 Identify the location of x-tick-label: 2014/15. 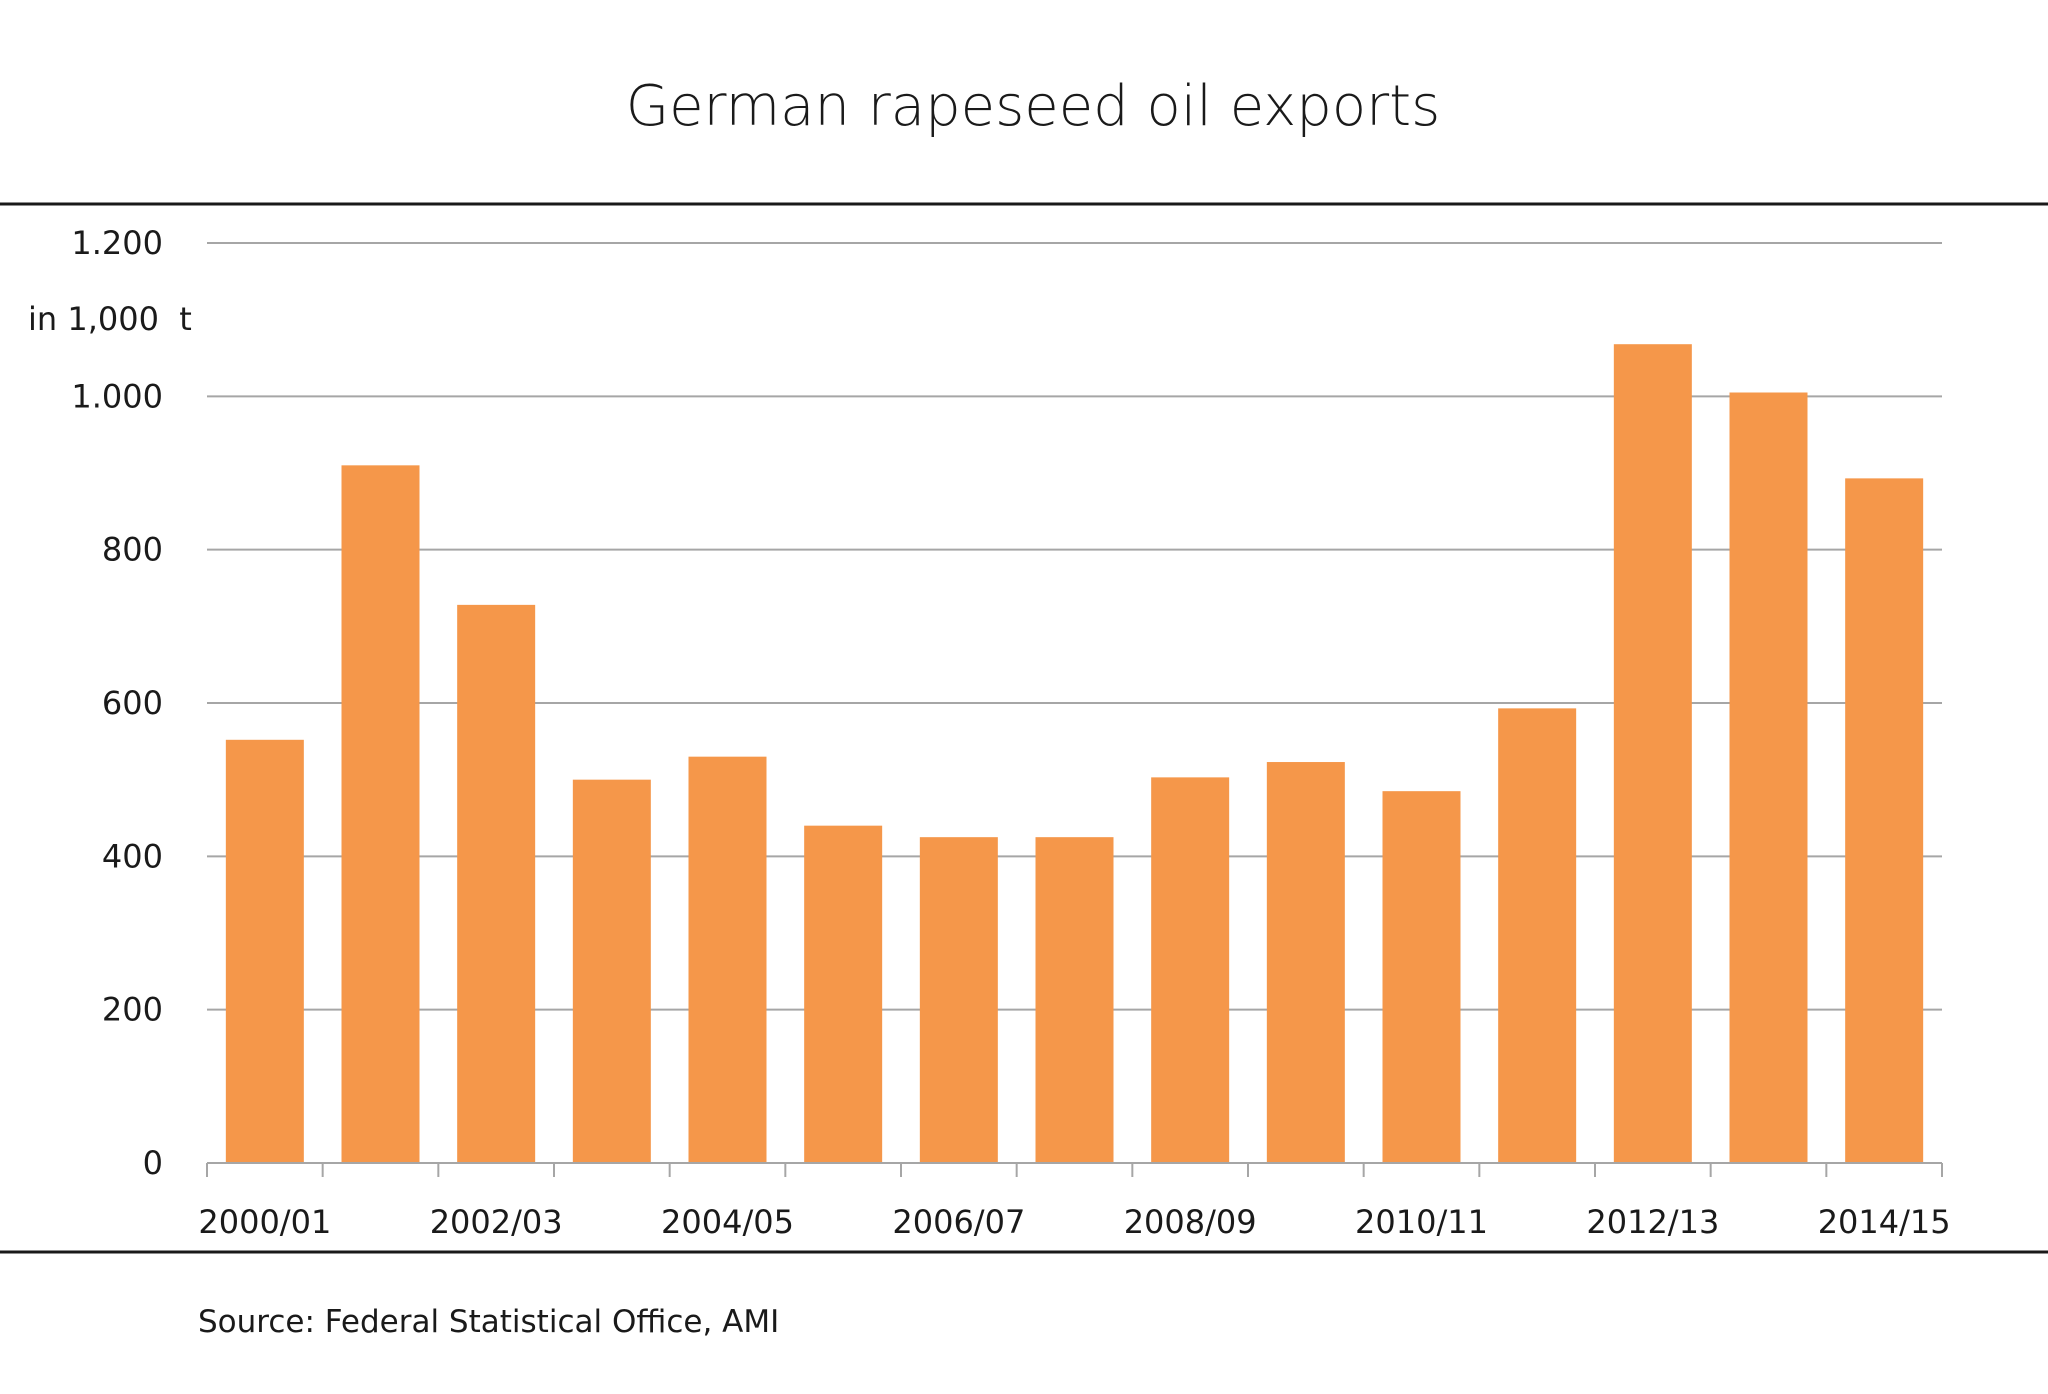
(1884, 1222).